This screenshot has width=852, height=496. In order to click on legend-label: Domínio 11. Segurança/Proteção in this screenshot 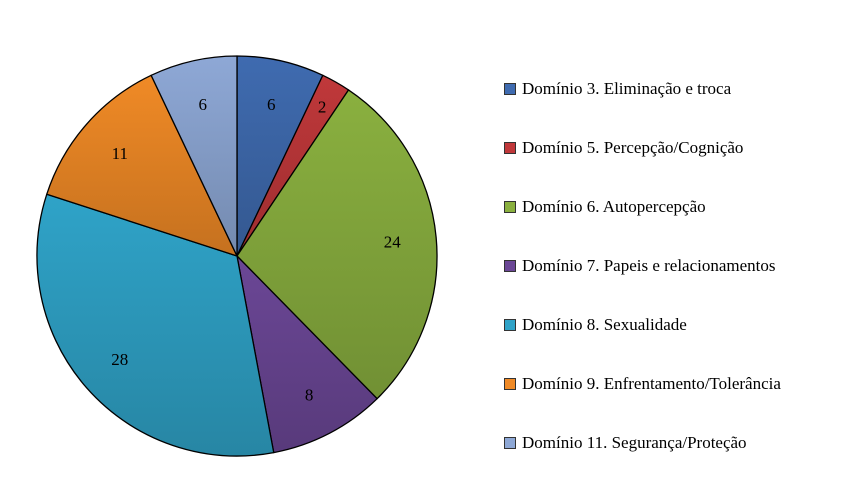, I will do `click(634, 442)`.